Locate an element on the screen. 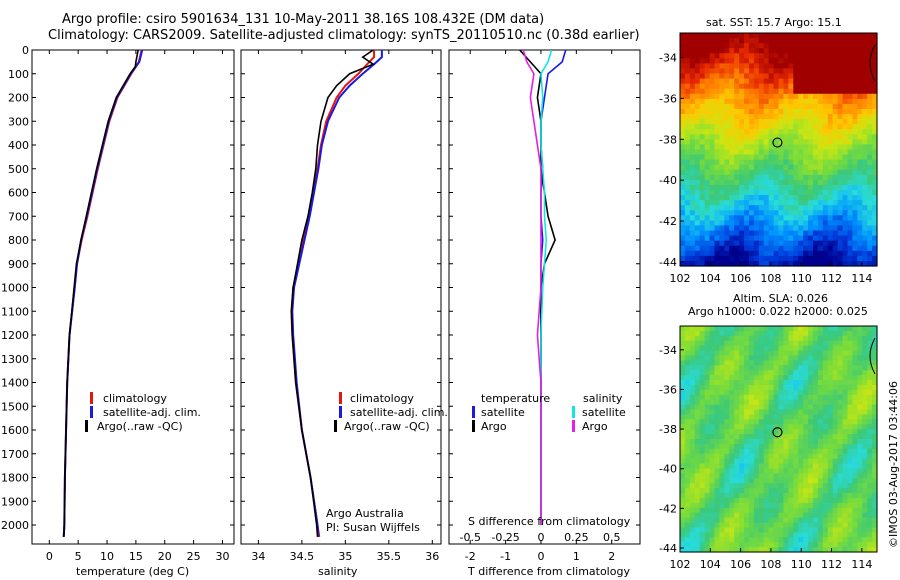 This screenshot has height=580, width=900. x-tick-label: 15 is located at coordinates (136, 556).